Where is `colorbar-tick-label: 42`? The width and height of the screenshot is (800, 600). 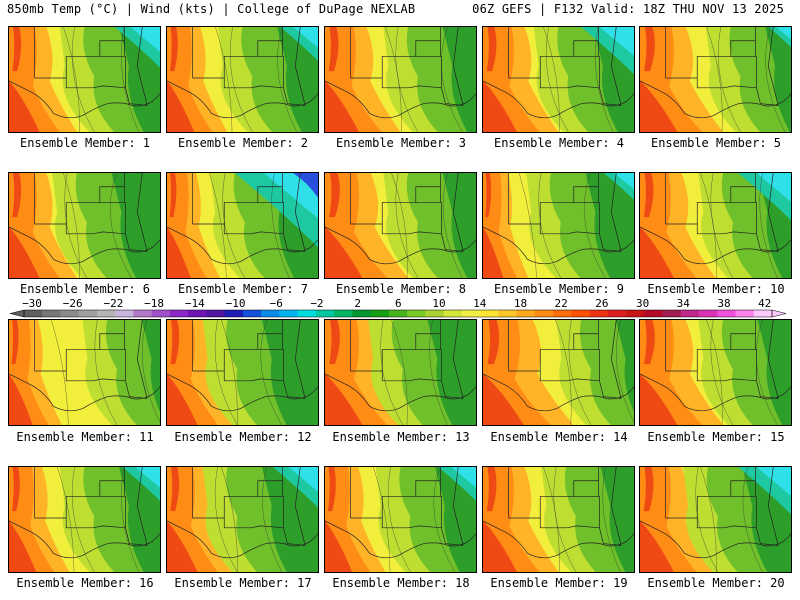
colorbar-tick-label: 42 is located at coordinates (764, 303).